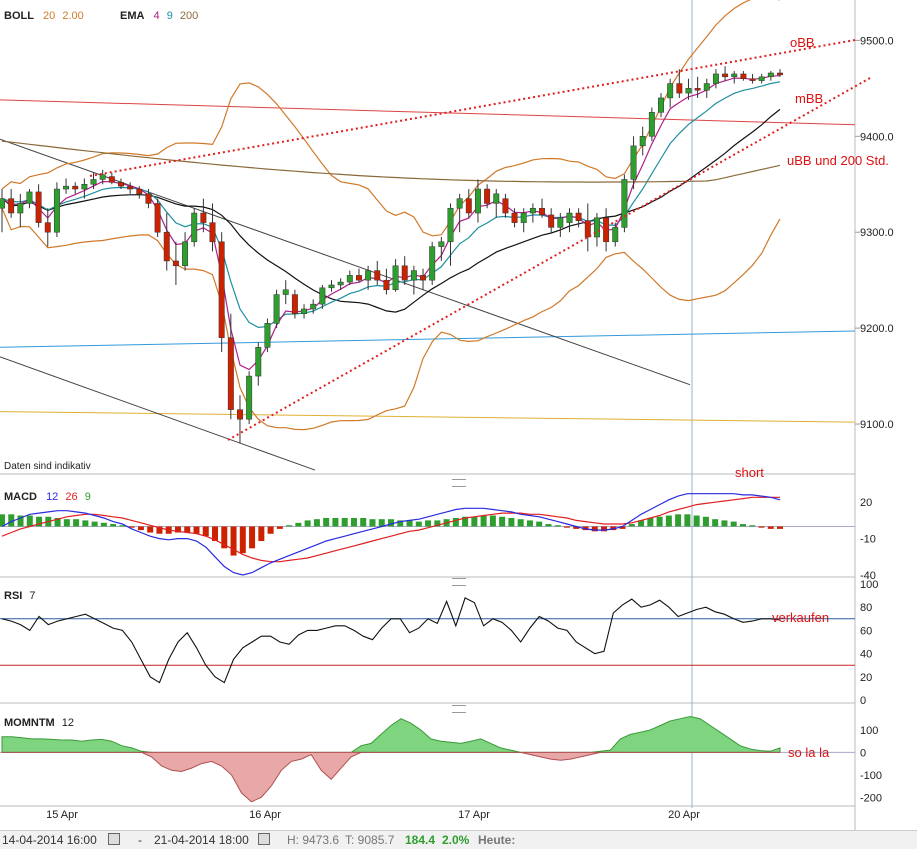 This screenshot has height=849, width=917. What do you see at coordinates (370, 840) in the screenshot?
I see `low-value: T: 9085.7` at bounding box center [370, 840].